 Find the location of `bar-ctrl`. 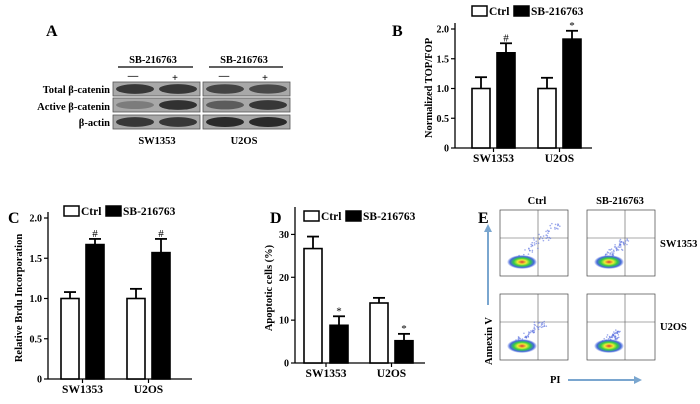

bar-ctrl is located at coordinates (379, 333).